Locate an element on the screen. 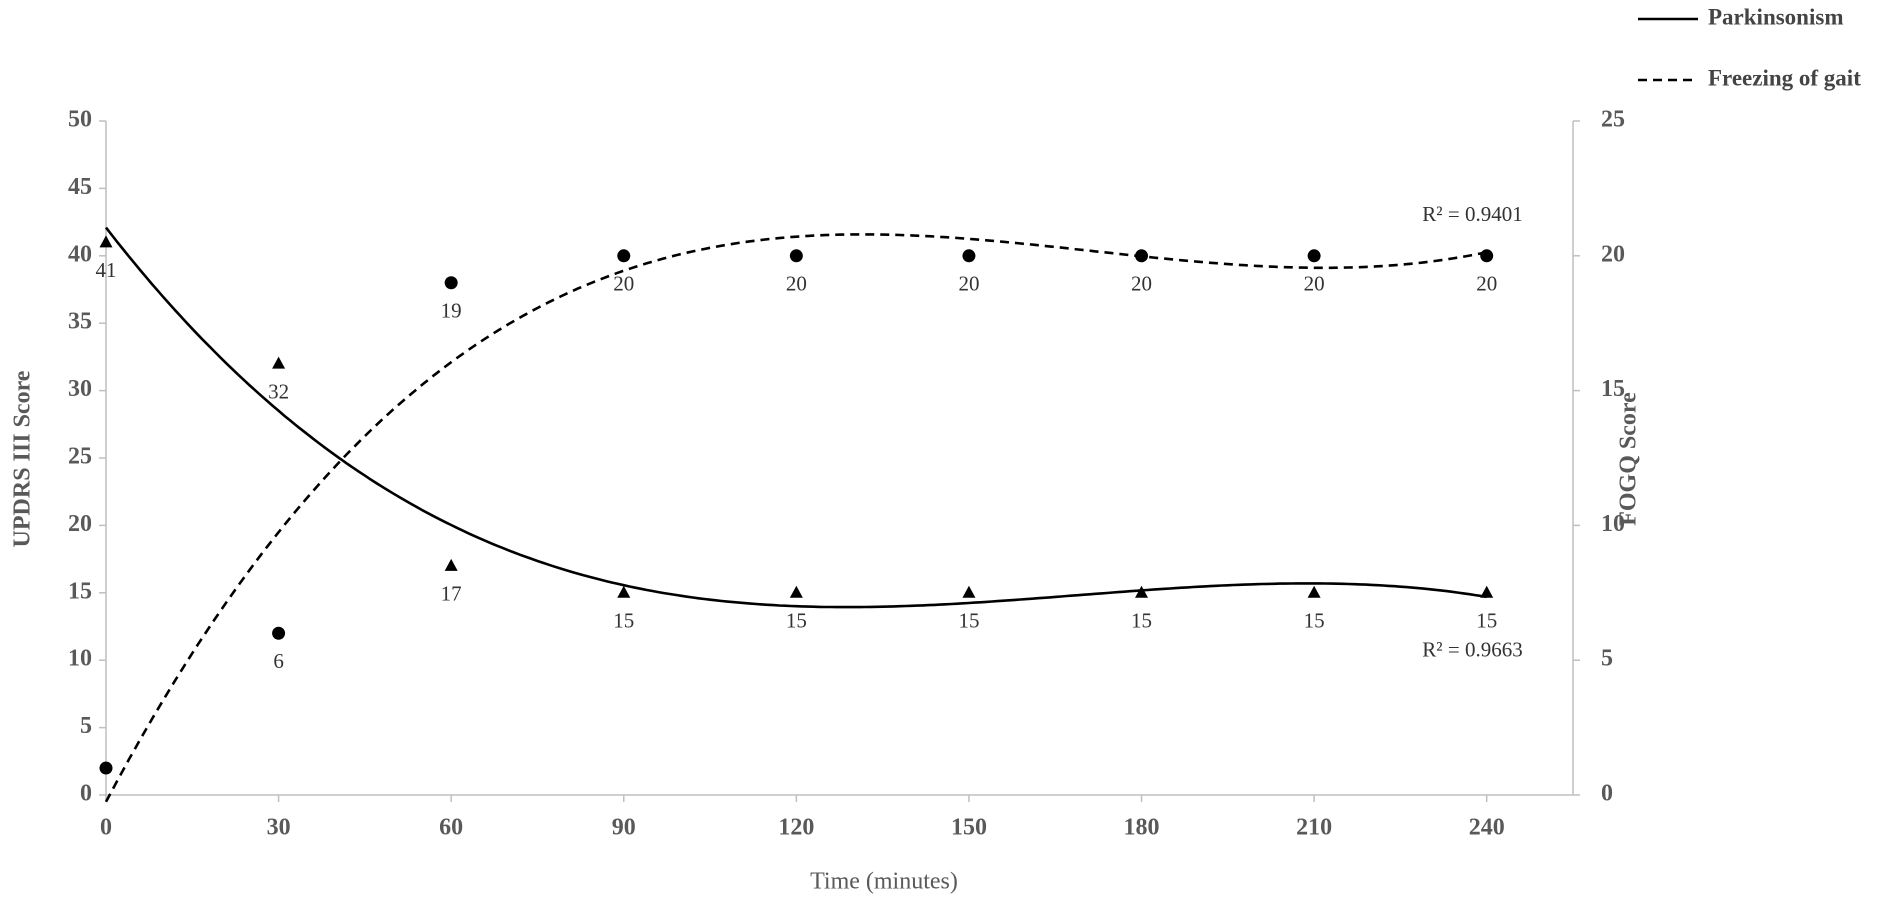 The width and height of the screenshot is (1902, 909). y2-tick-label: 20 is located at coordinates (1613, 254).